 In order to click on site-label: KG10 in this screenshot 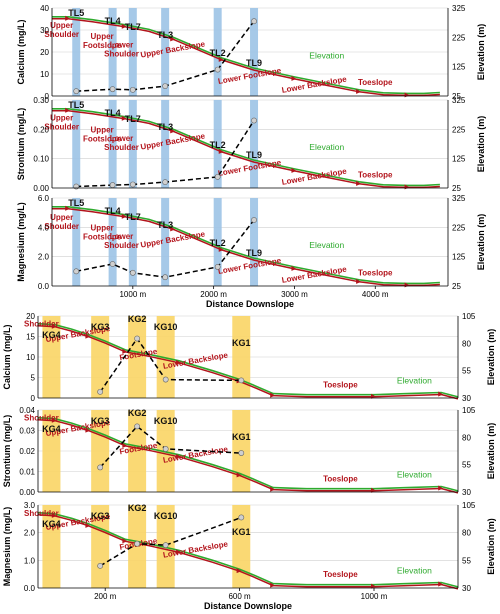, I will do `click(166, 421)`.